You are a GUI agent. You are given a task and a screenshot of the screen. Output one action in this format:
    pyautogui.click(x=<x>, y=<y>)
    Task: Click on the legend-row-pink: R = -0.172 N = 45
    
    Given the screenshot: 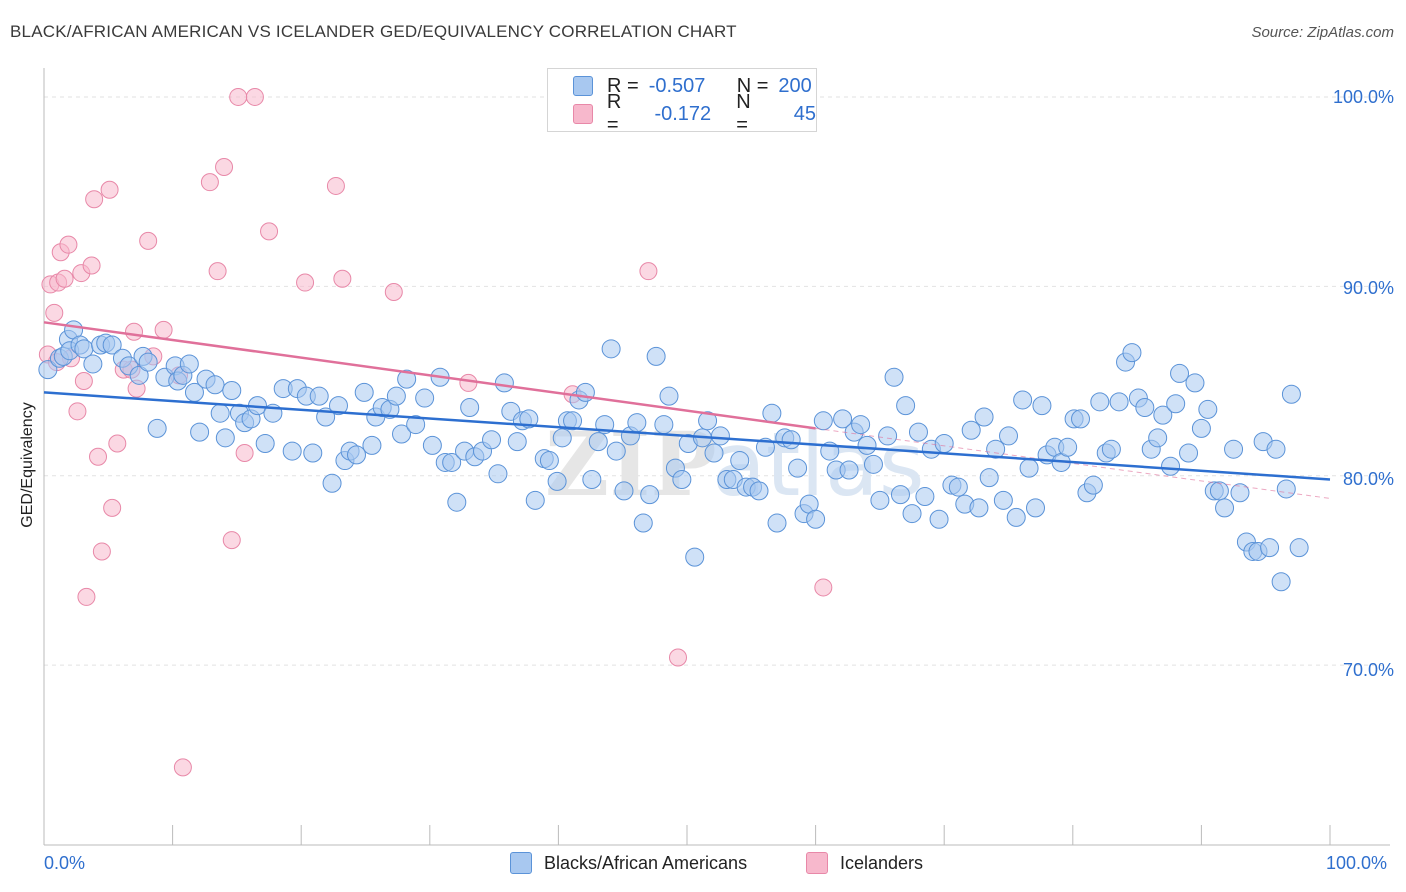 What is the action you would take?
    pyautogui.click(x=682, y=113)
    